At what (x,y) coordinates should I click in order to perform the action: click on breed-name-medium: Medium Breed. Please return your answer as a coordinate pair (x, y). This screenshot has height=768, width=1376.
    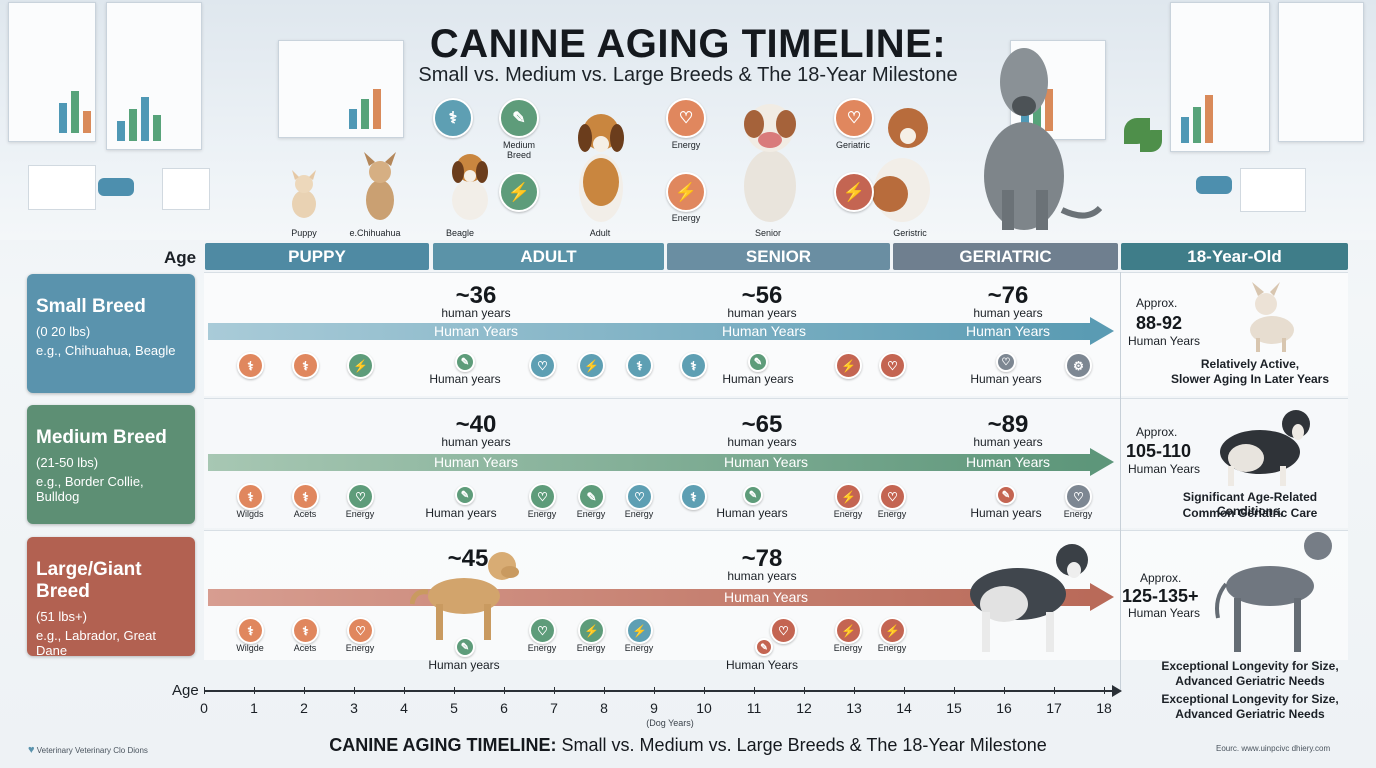
    Looking at the image, I should click on (101, 437).